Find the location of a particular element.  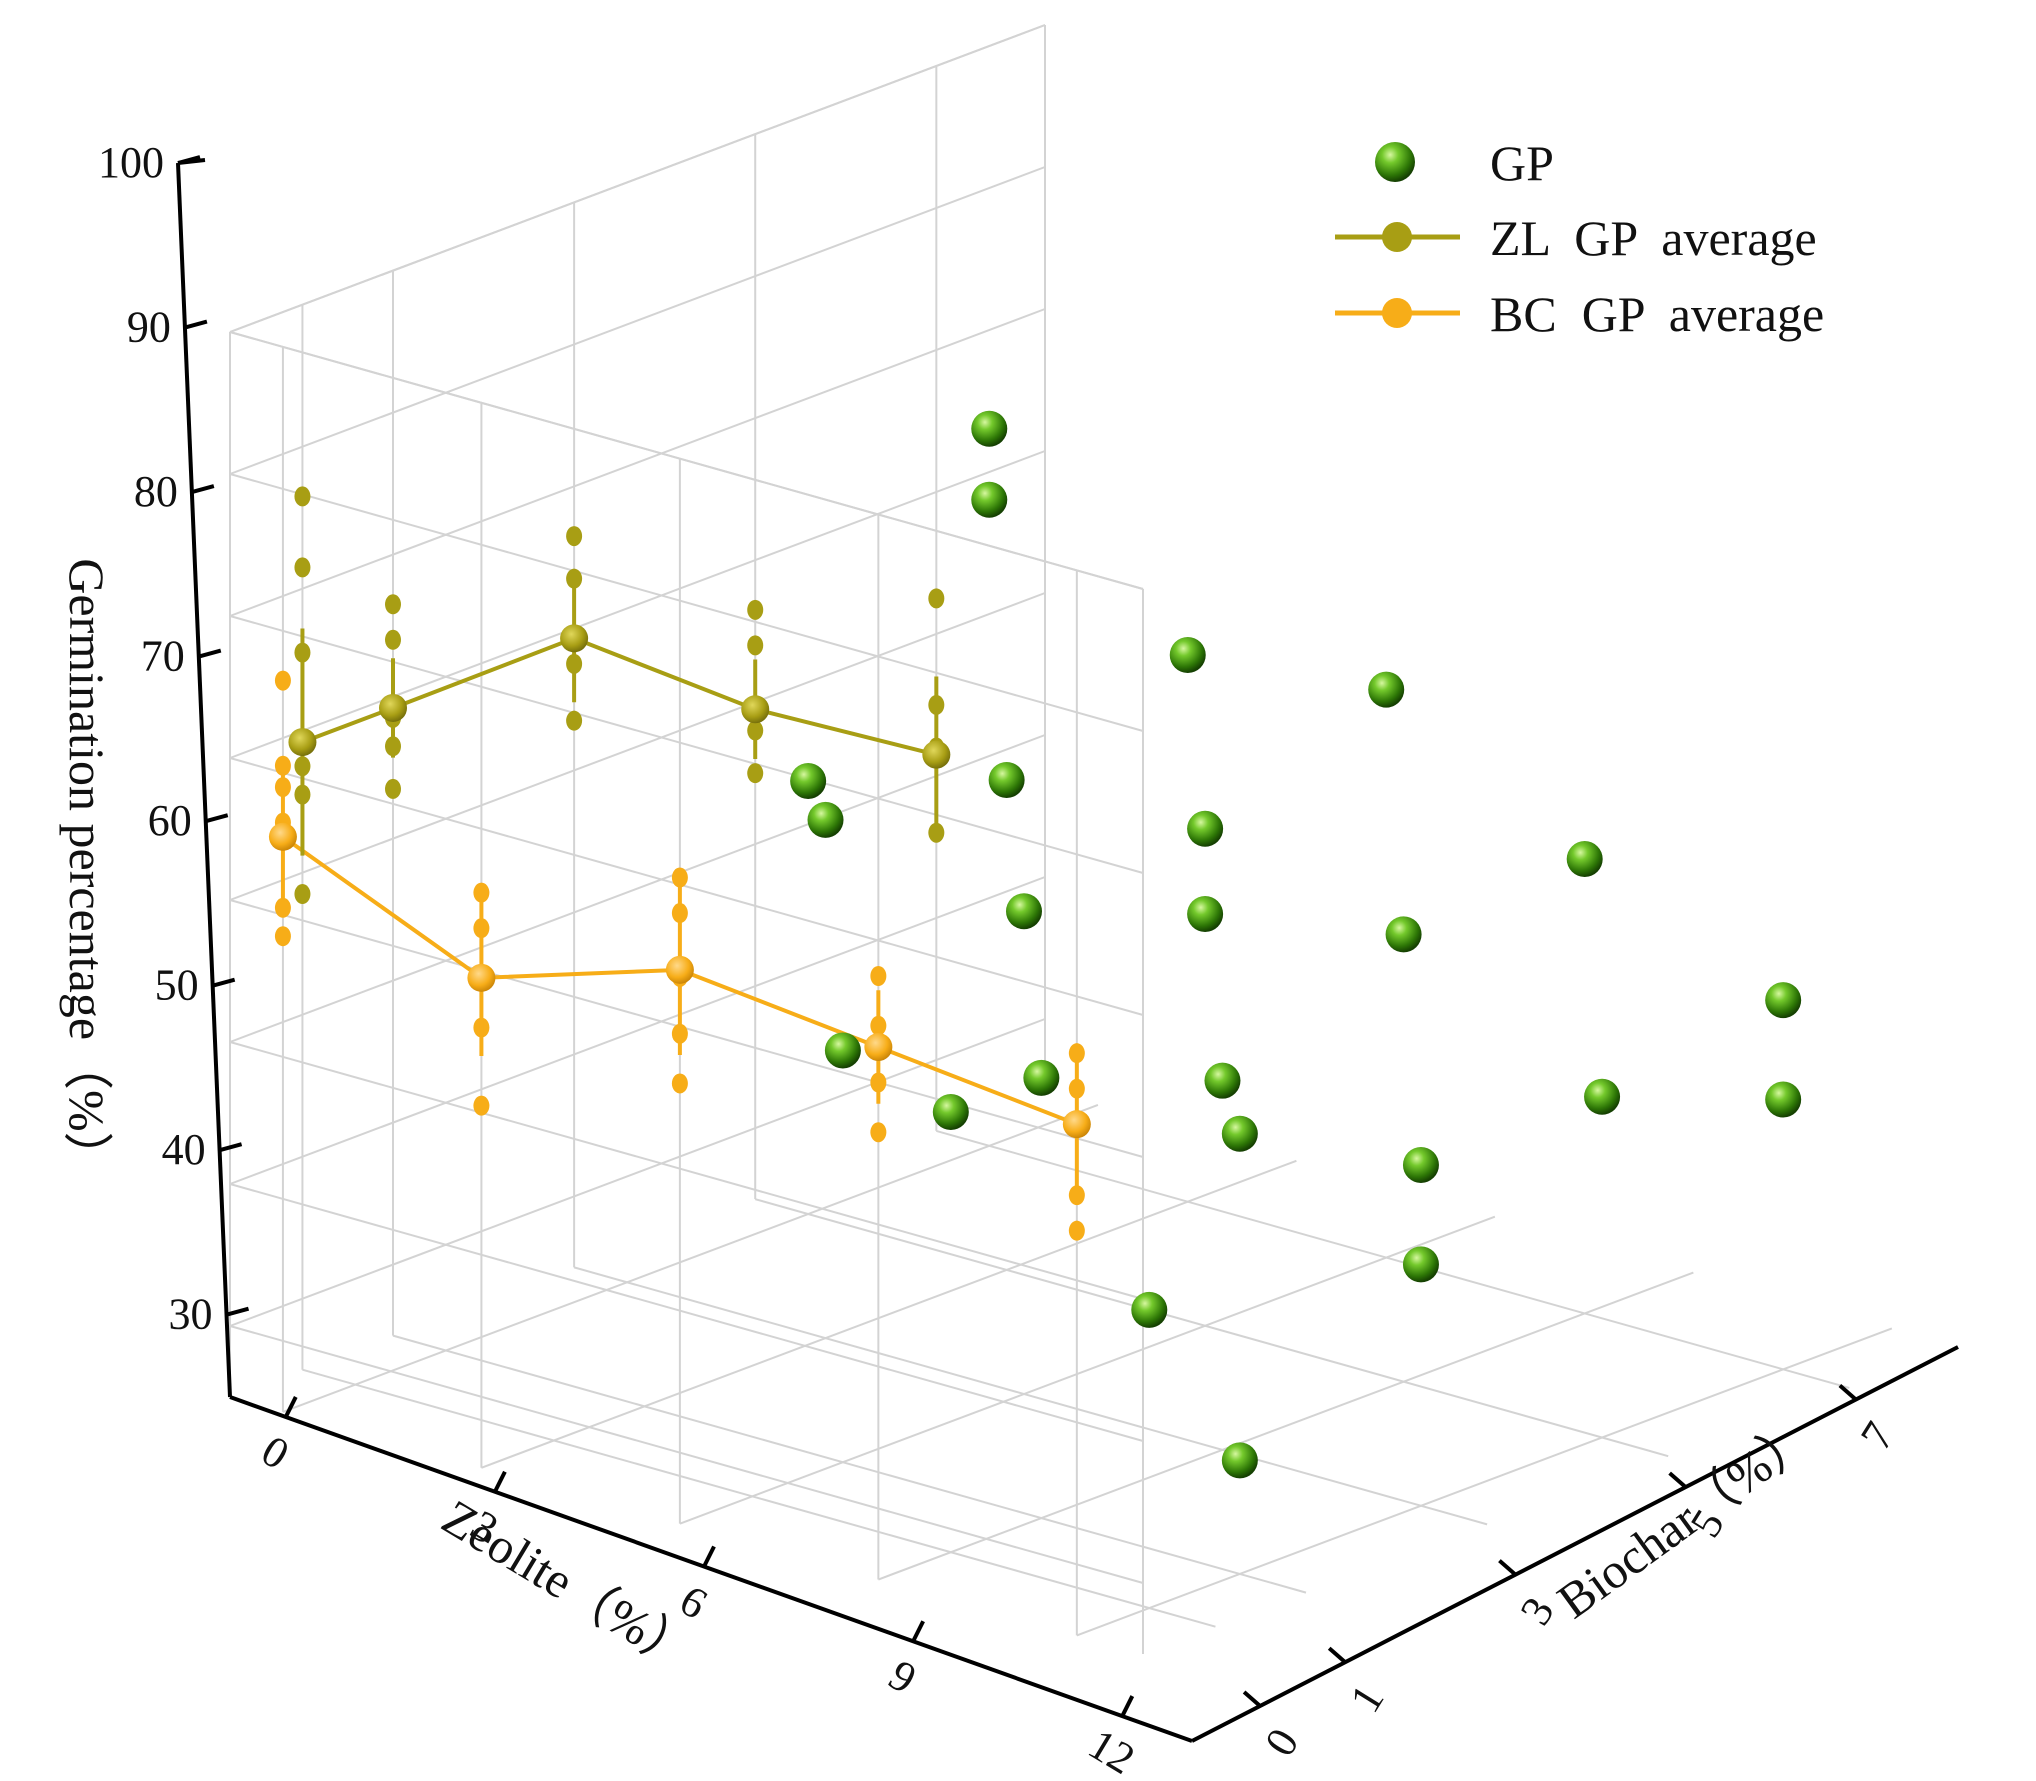

legend: GP ZL GP average BC GP average is located at coordinates (1579, 238).